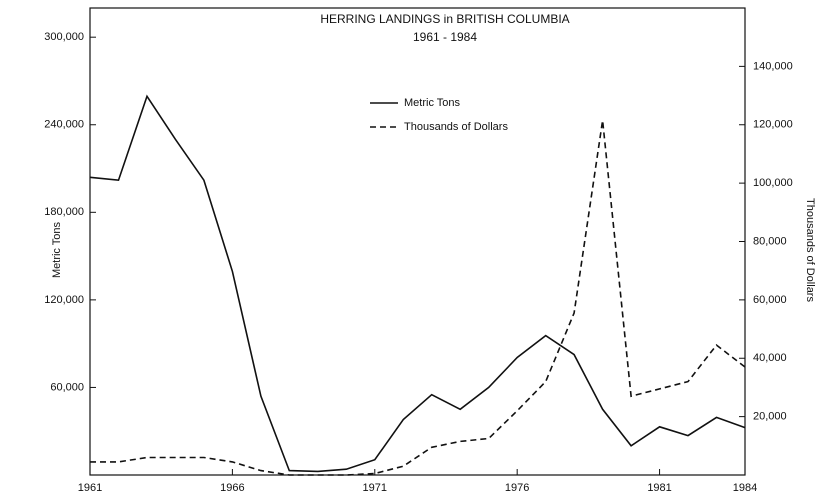  What do you see at coordinates (432, 103) in the screenshot?
I see `legend-label: Metric Tons` at bounding box center [432, 103].